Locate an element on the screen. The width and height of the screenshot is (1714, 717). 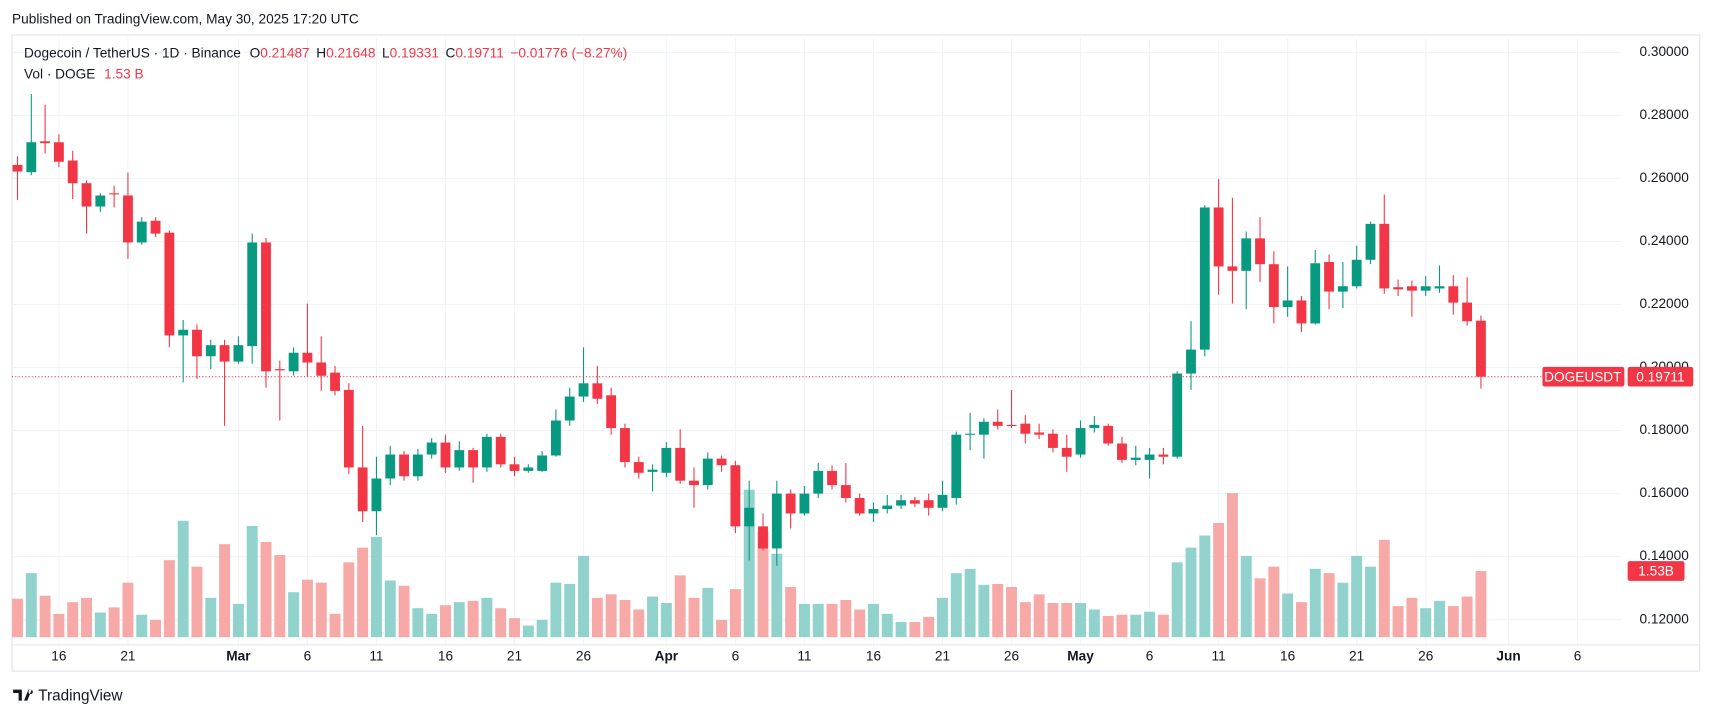
legend-title: Dogecoin / TetherUS · 1D · Binance is located at coordinates (132, 52).